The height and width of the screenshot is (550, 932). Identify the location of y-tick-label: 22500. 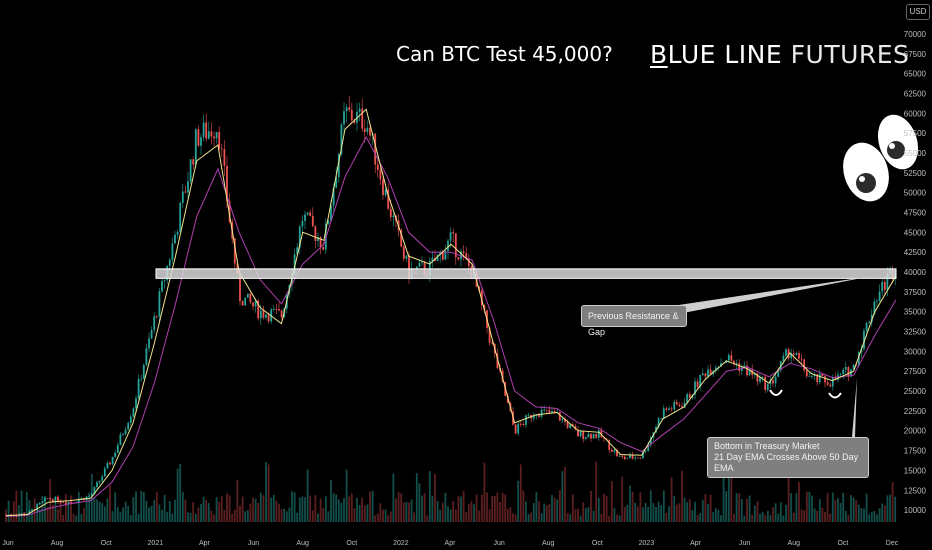
(915, 411).